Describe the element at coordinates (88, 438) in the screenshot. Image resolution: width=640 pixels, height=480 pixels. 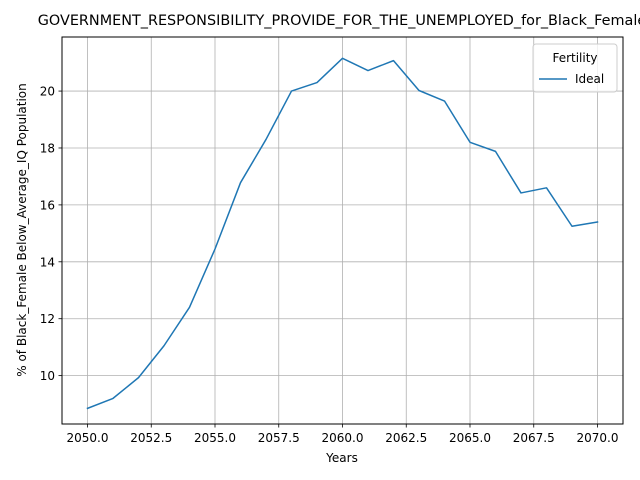
I see `x-tick-label: 2050.0` at that location.